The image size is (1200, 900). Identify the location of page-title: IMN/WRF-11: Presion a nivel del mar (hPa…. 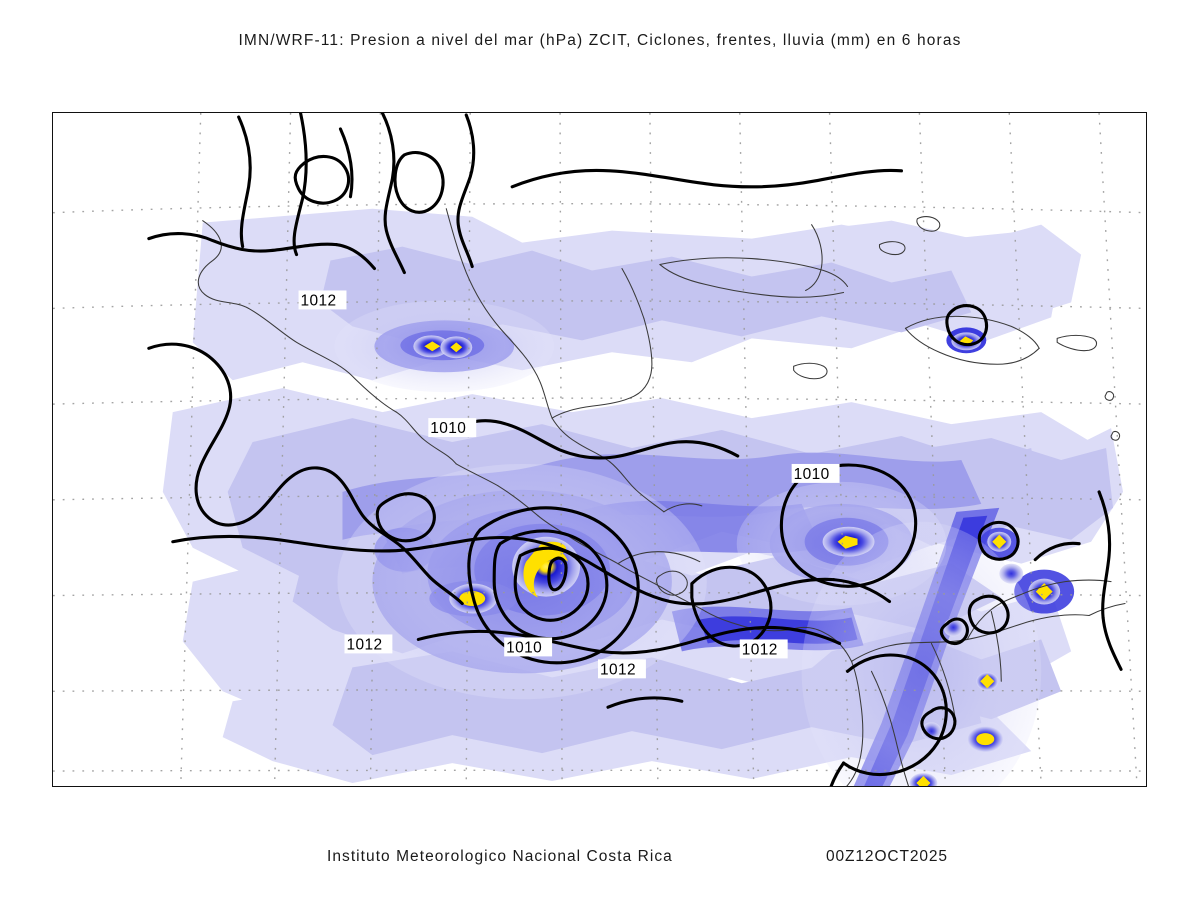
(600, 40).